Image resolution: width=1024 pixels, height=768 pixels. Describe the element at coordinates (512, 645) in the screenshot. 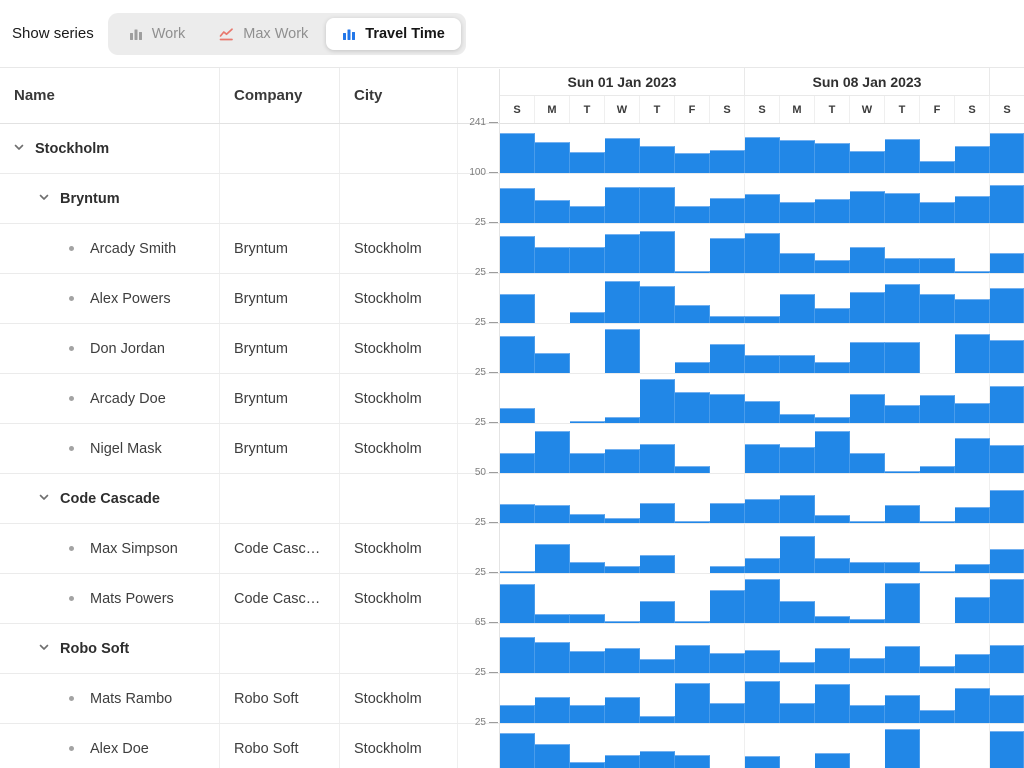

I see `group-row: Robo Soft 65` at that location.